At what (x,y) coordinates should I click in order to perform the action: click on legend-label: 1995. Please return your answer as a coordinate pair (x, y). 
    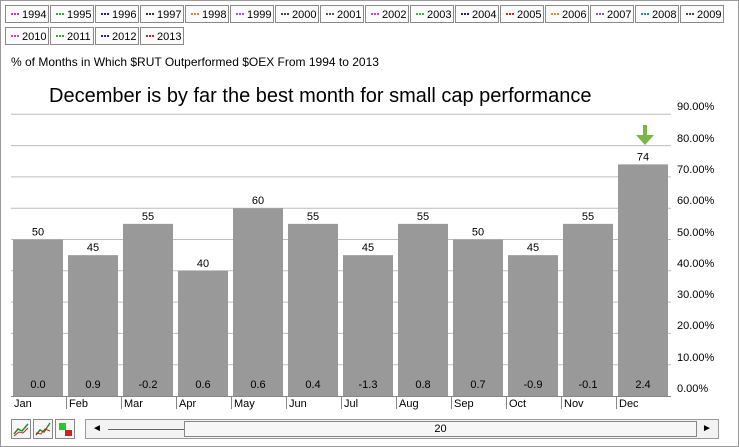
    Looking at the image, I should click on (79, 15).